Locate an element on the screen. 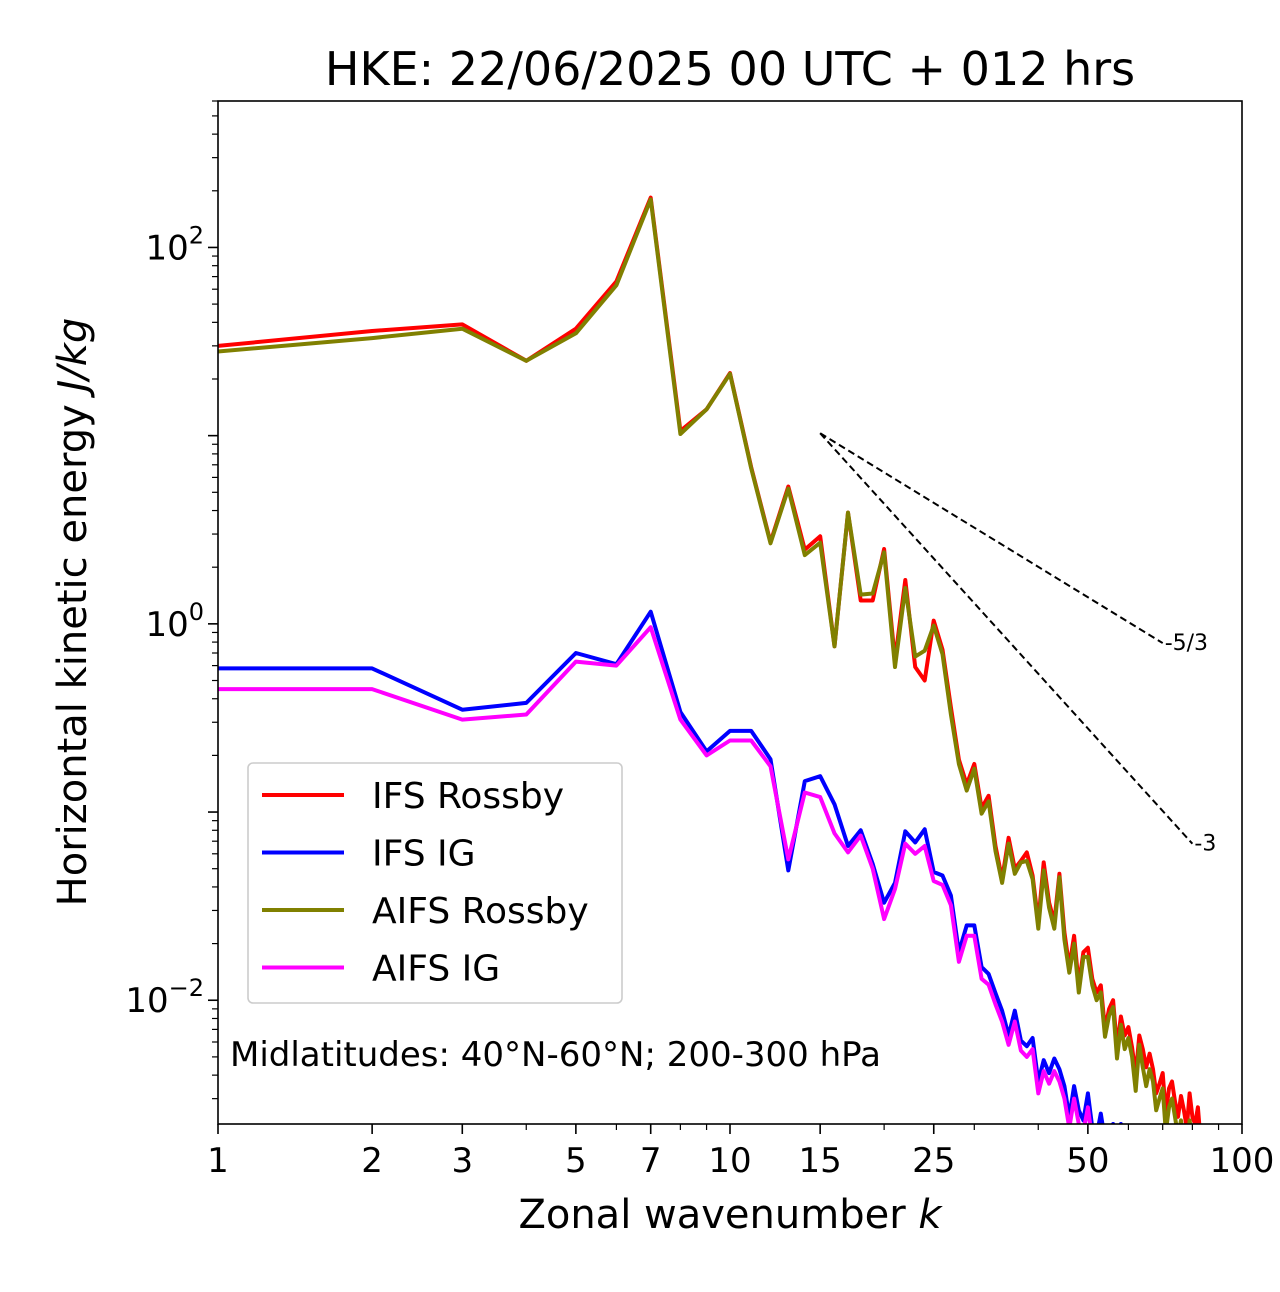  x-axis-label: Zonal wavenumber k is located at coordinates (730, 1215).